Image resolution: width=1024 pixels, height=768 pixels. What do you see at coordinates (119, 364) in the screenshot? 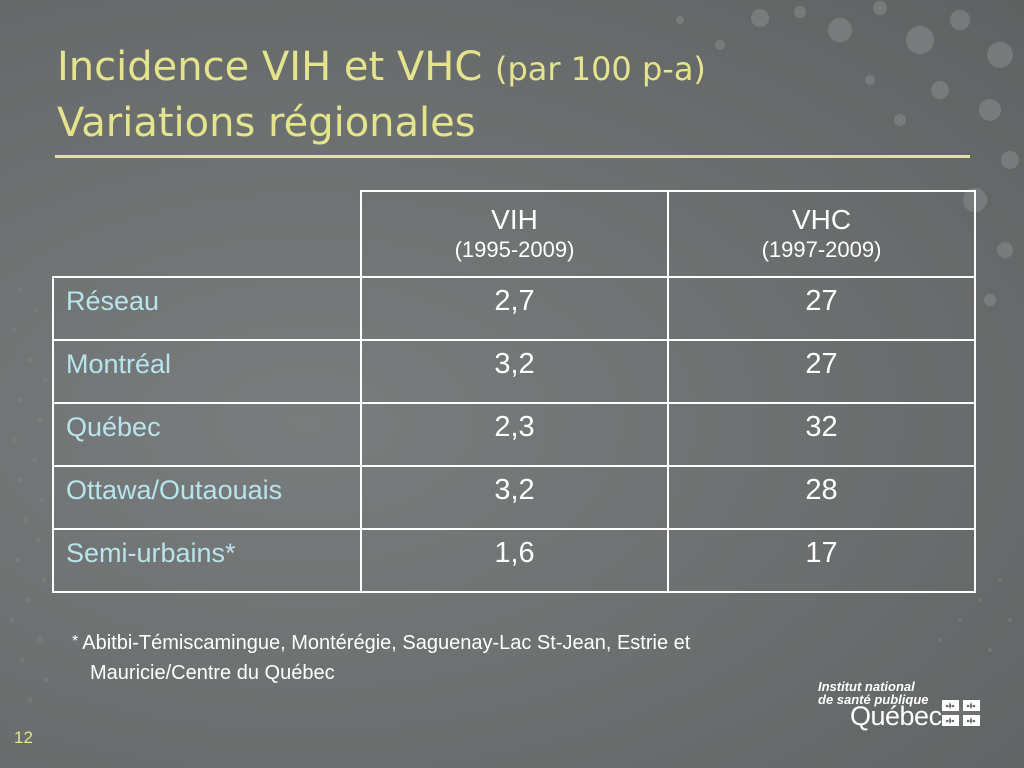
I see `region-label: Montréal` at bounding box center [119, 364].